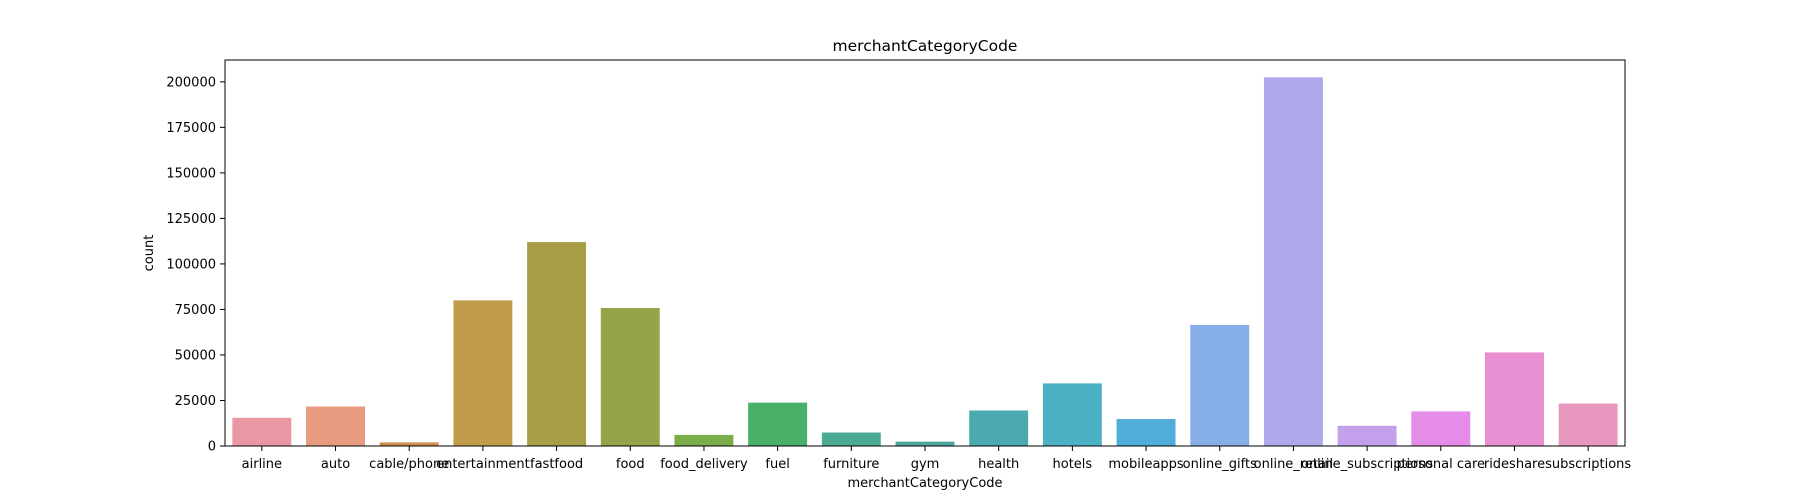 This screenshot has height=500, width=1800. What do you see at coordinates (195, 310) in the screenshot?
I see `y-tick-label: 75000` at bounding box center [195, 310].